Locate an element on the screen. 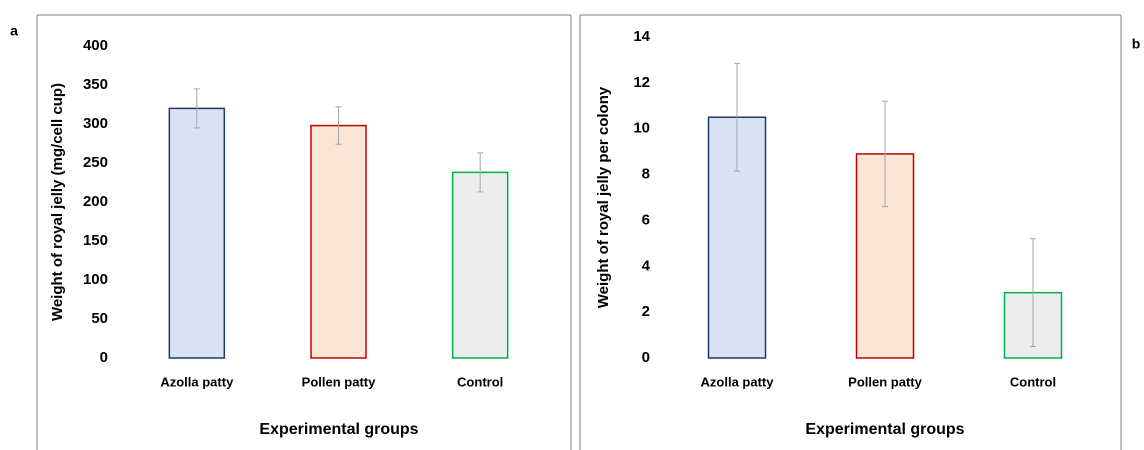  y-tick-label: 350 is located at coordinates (95, 84).